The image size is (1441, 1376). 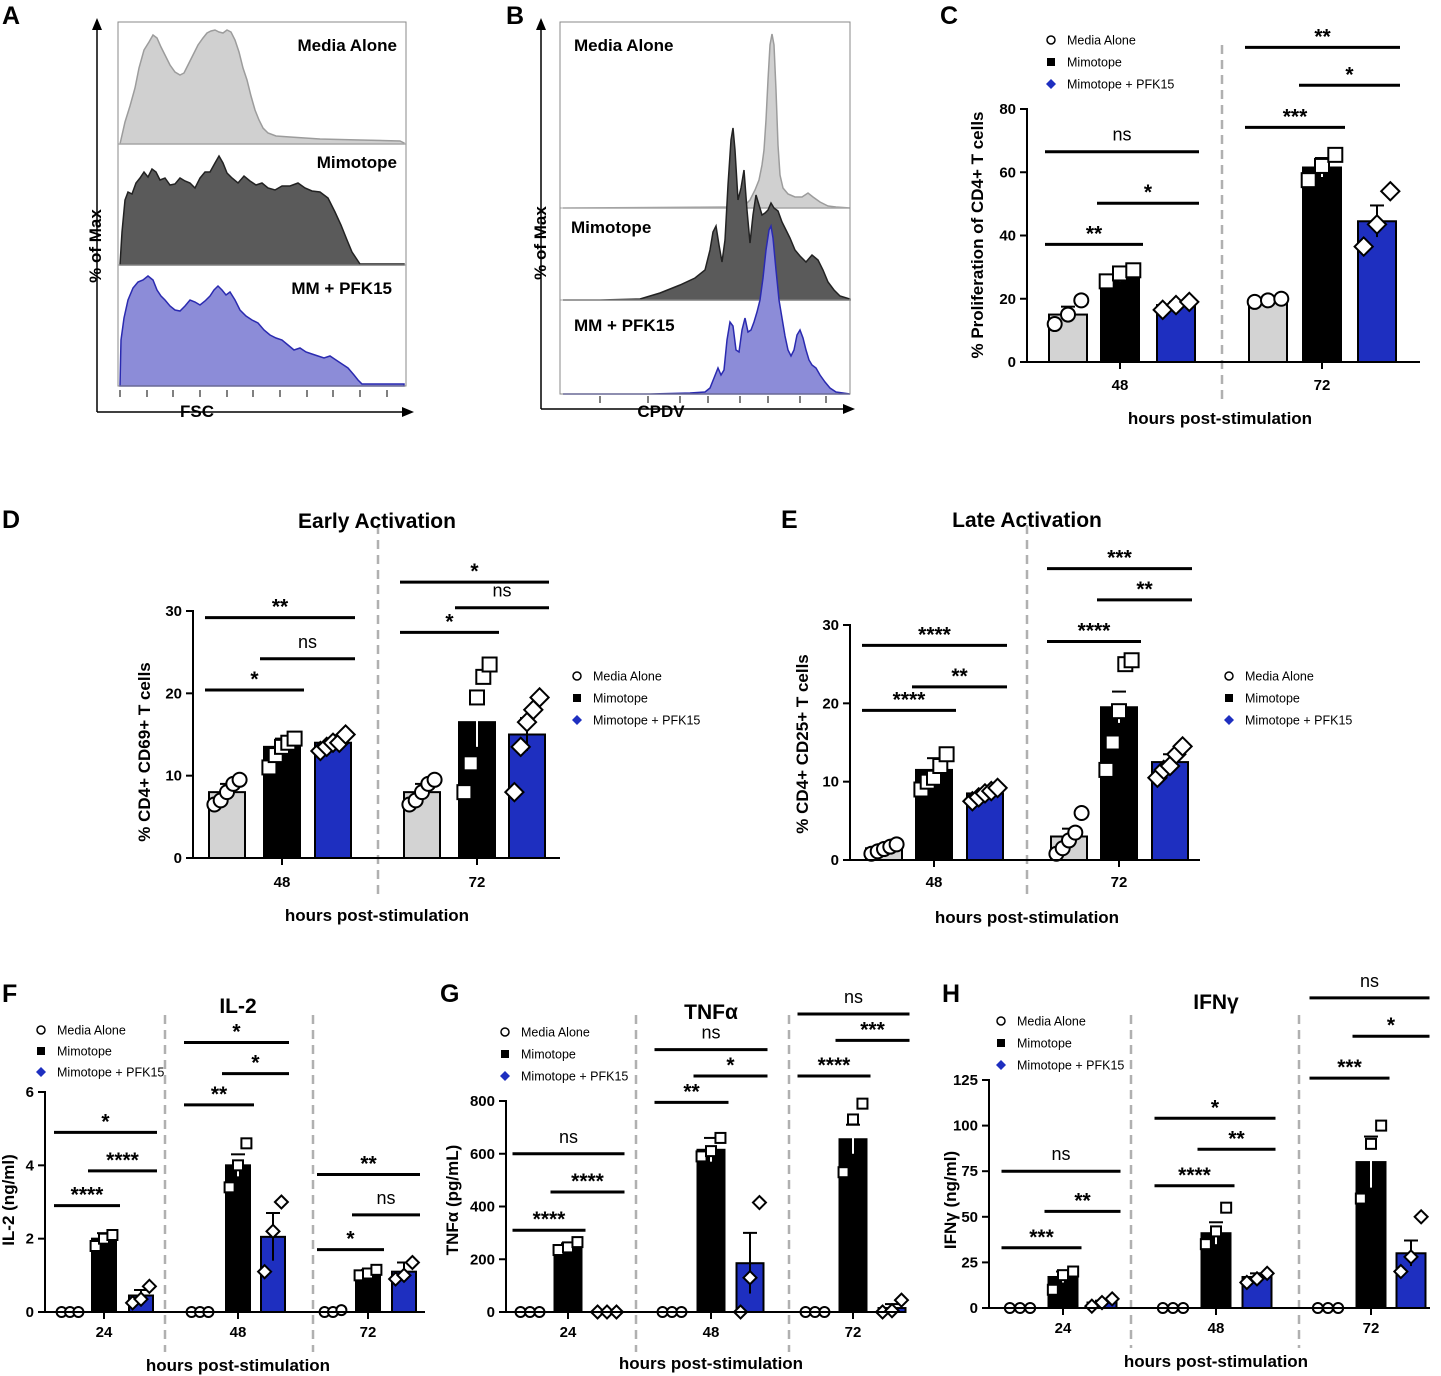 What do you see at coordinates (624, 325) in the screenshot?
I see `hist-b-row-label: MM + PFK15` at bounding box center [624, 325].